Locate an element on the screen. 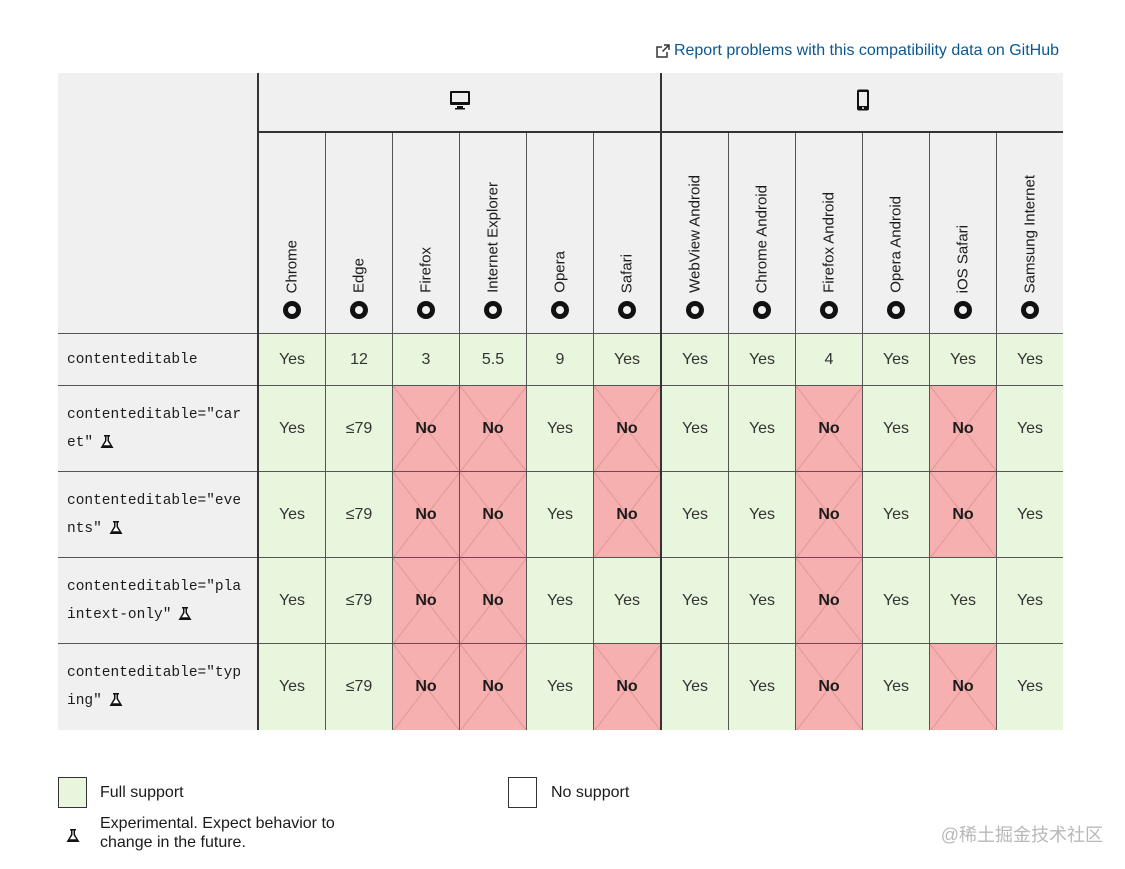  browser-header-firefox: Firefox is located at coordinates (426, 233).